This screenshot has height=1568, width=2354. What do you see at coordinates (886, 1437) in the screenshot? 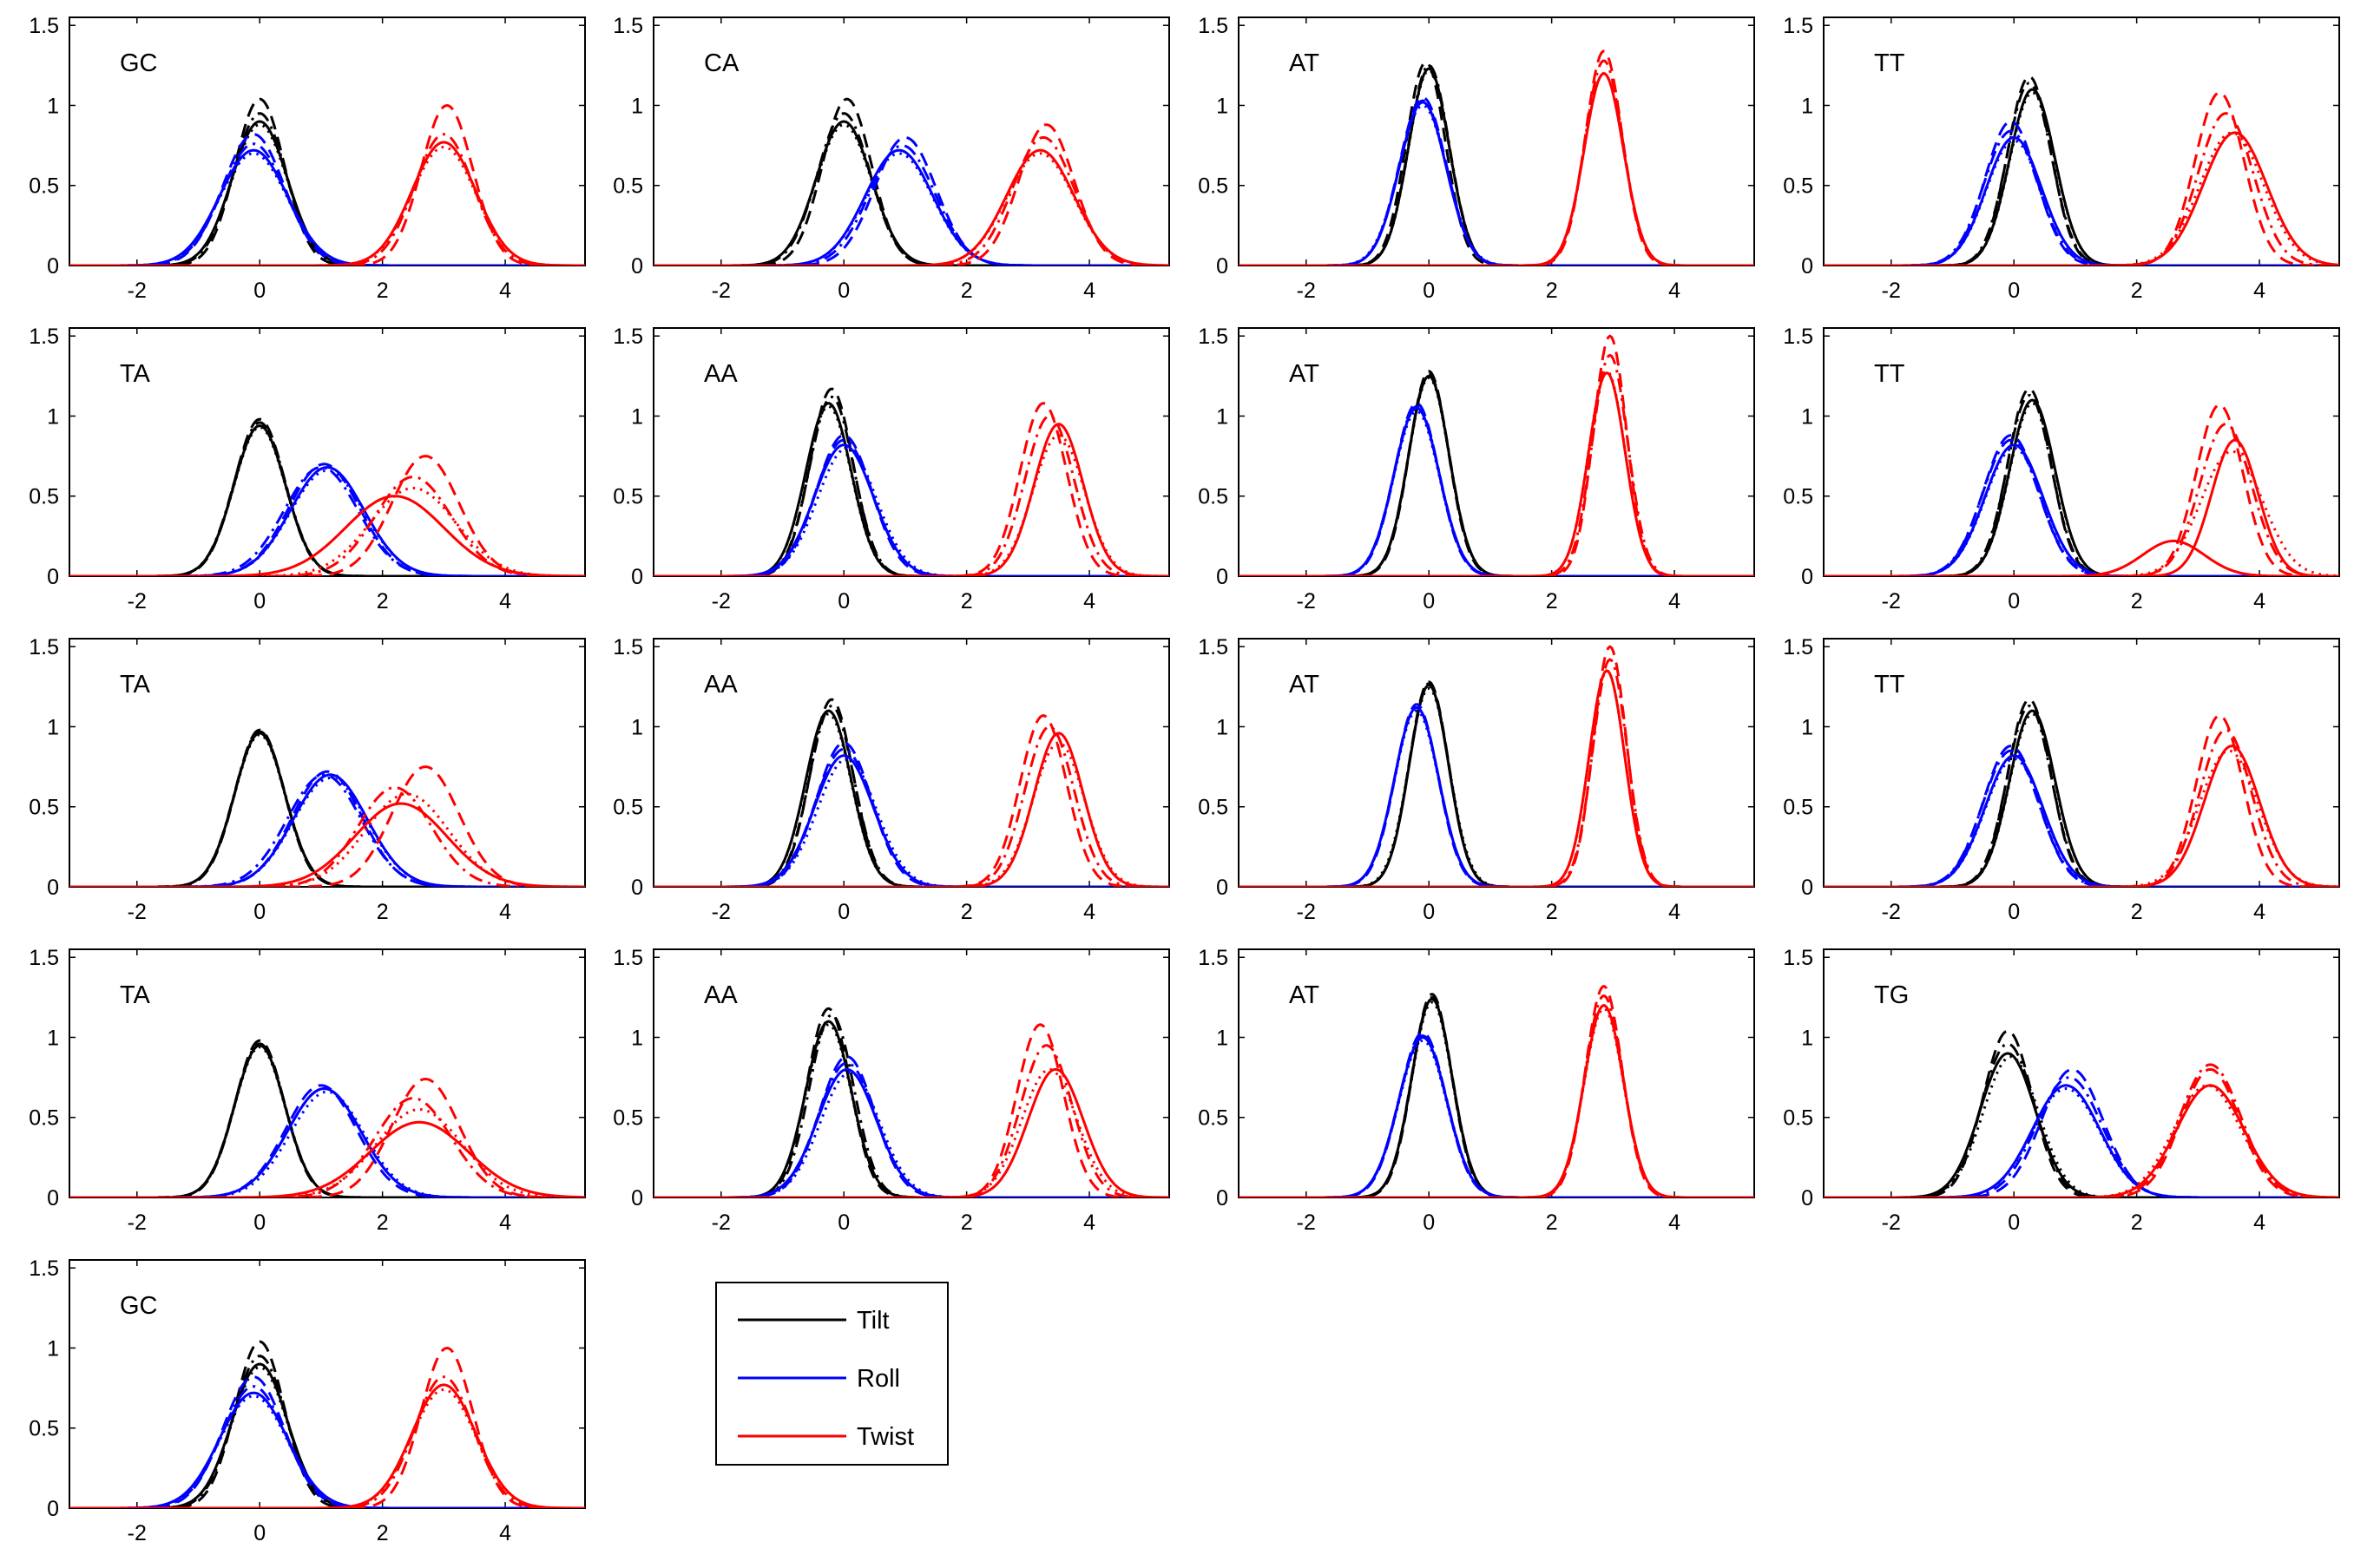
I see `legend-label-twist: Twist` at bounding box center [886, 1437].